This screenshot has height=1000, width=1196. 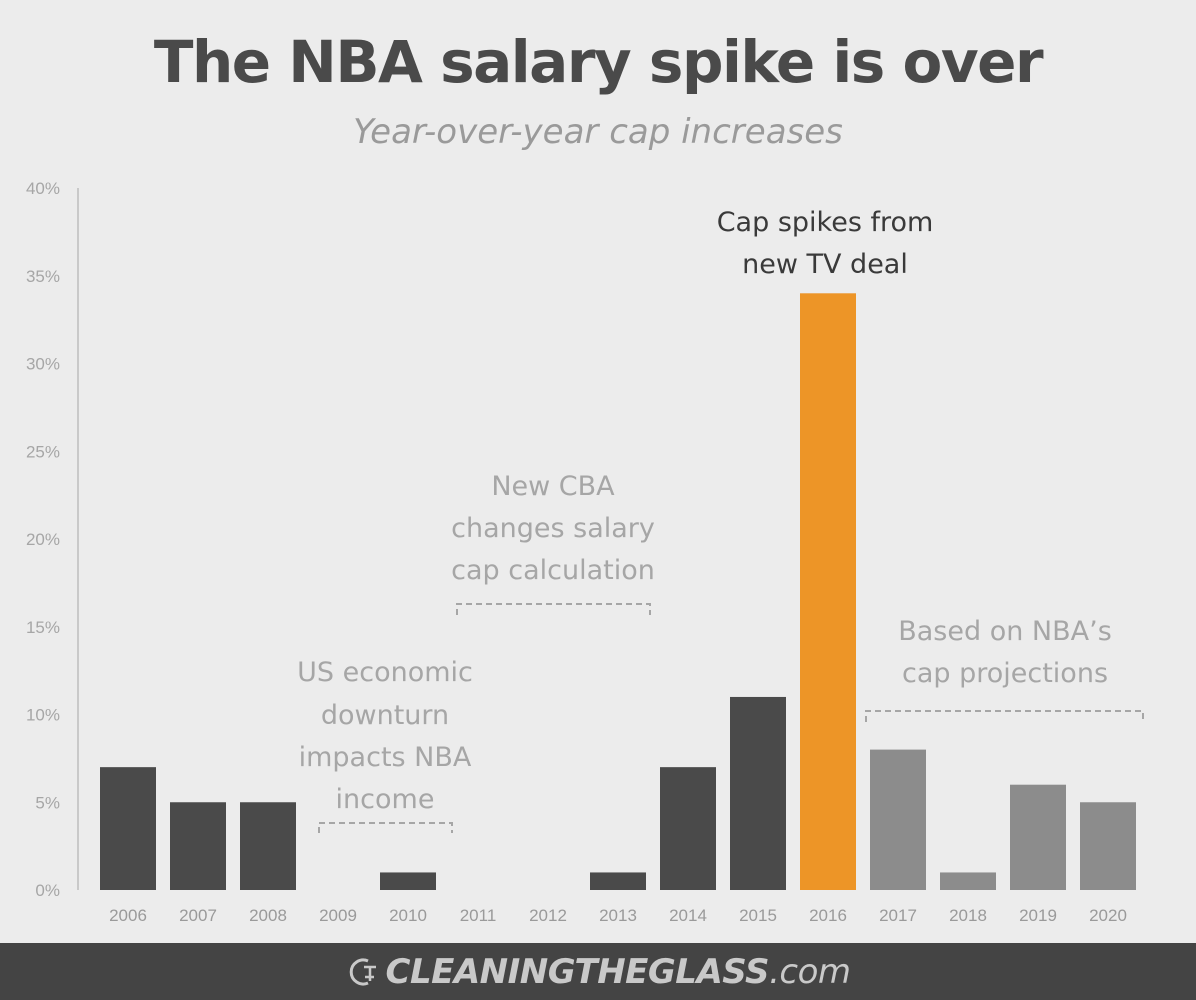 I want to click on x-tick-label: 2009, so click(x=338, y=915).